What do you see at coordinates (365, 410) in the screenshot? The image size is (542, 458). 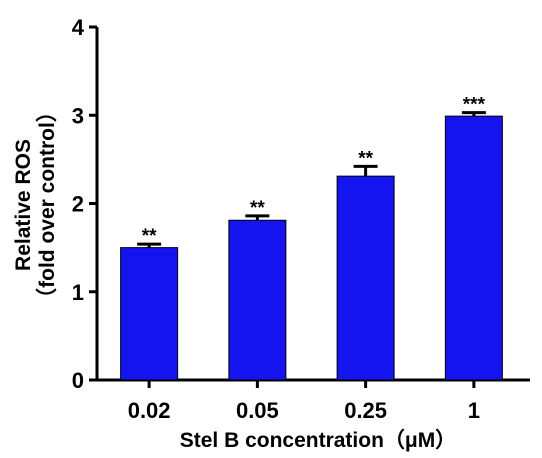 I see `x-tick-label: 0.25` at bounding box center [365, 410].